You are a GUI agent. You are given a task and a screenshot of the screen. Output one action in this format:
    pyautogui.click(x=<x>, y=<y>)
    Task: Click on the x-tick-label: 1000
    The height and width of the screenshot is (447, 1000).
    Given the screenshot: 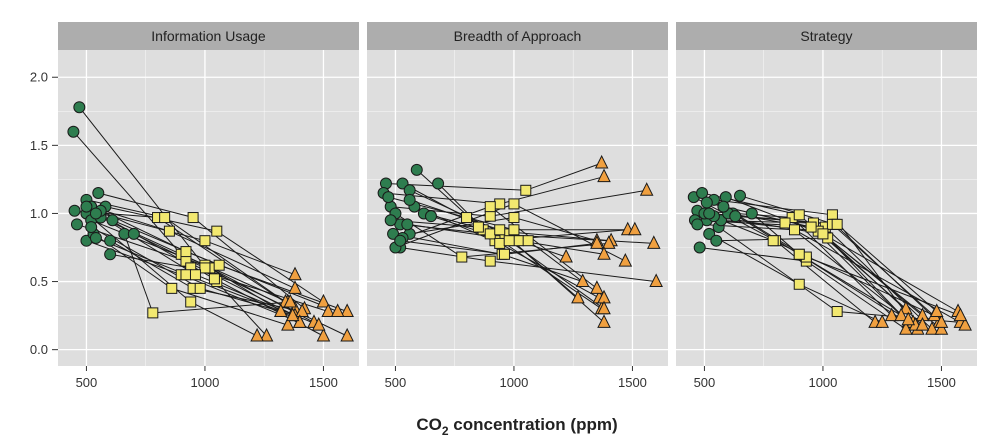 What is the action you would take?
    pyautogui.click(x=204, y=382)
    